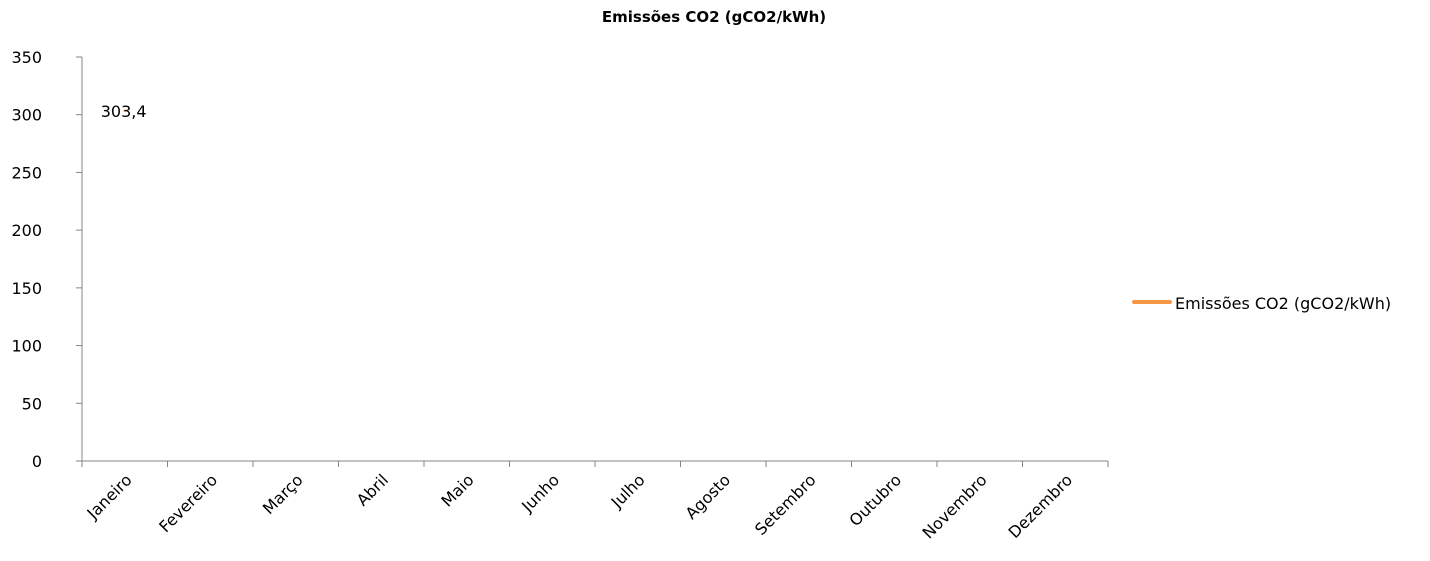 Image resolution: width=1430 pixels, height=561 pixels. Describe the element at coordinates (628, 491) in the screenshot. I see `x-tick-label: Julho` at that location.